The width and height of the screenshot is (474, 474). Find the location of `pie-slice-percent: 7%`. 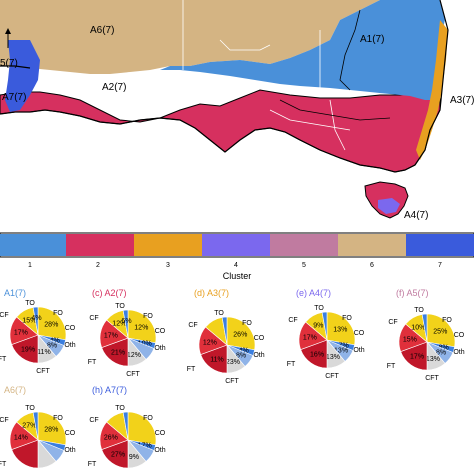

pie-slice-percent: 7% is located at coordinates (344, 345).